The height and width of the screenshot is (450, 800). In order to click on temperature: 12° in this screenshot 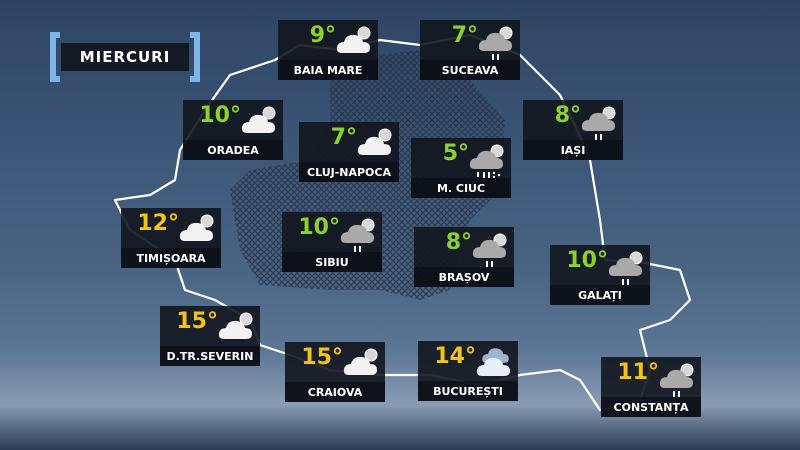, I will do `click(158, 223)`.